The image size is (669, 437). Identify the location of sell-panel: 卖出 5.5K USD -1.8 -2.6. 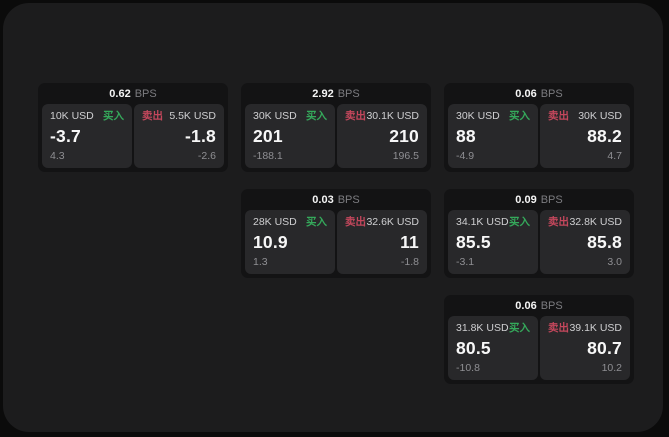
(179, 136).